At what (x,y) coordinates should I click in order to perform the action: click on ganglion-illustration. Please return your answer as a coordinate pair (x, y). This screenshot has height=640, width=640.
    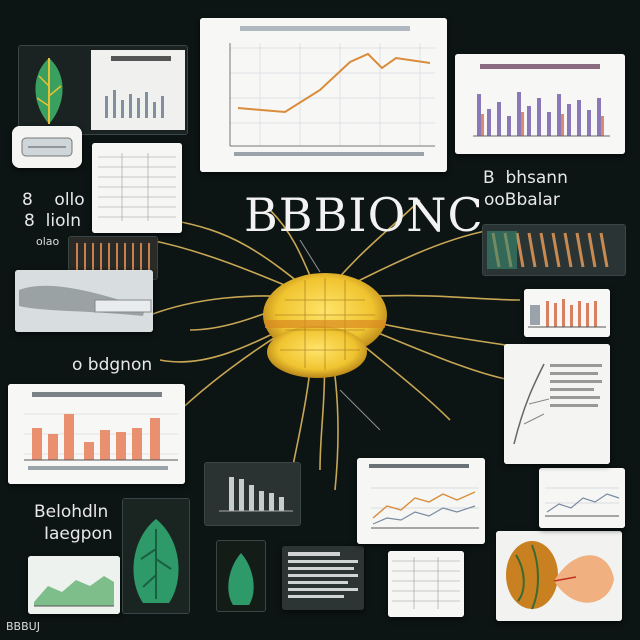
    Looking at the image, I should click on (325, 325).